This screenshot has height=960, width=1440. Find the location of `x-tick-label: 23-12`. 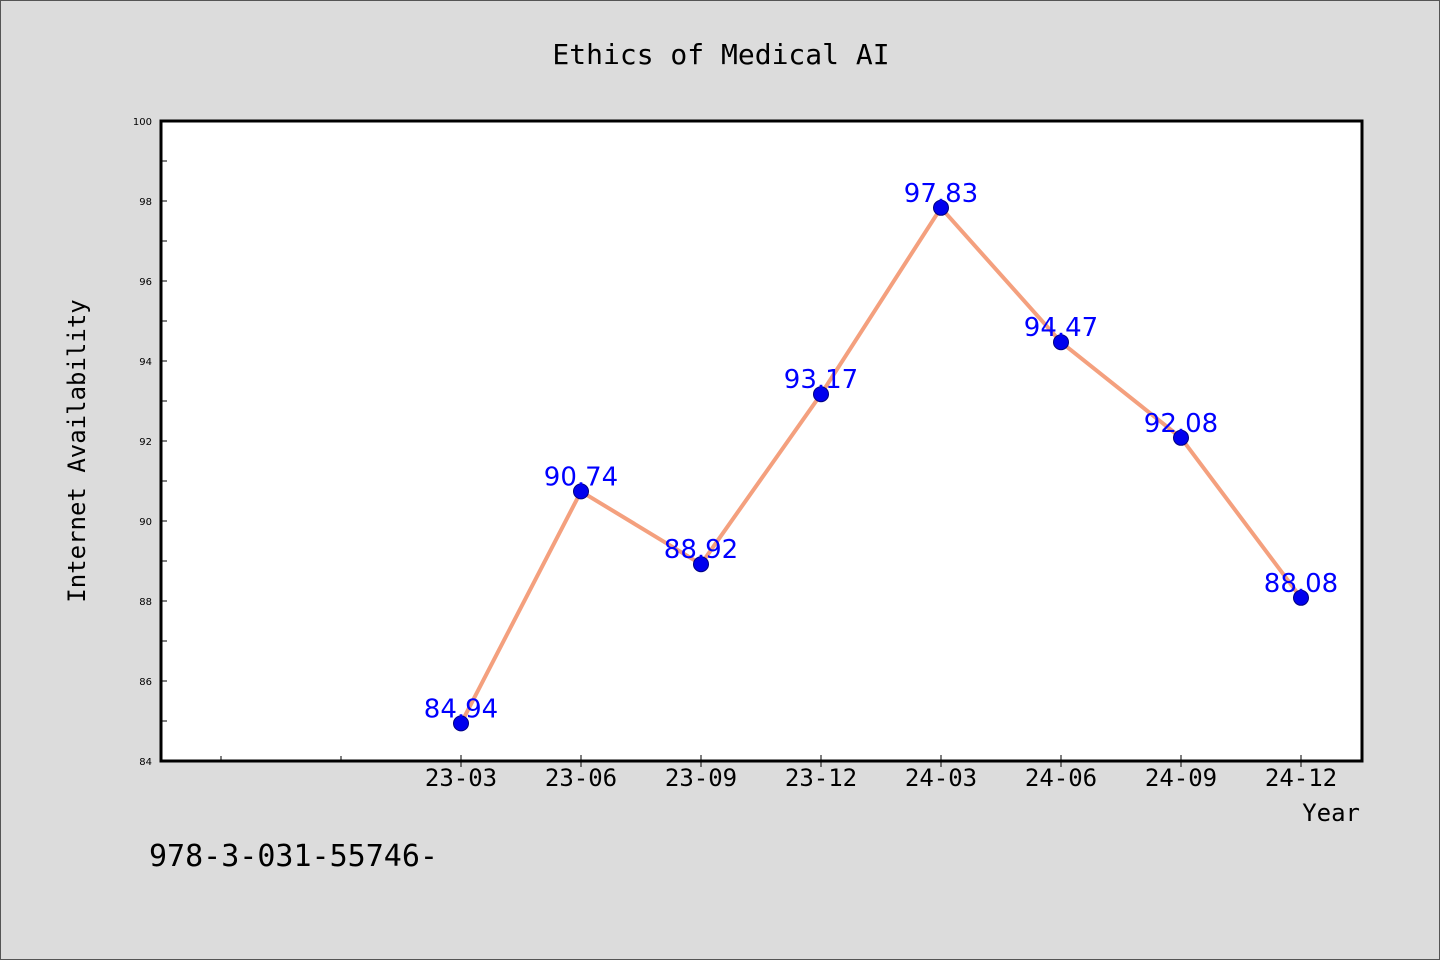

x-tick-label: 23-12 is located at coordinates (821, 778).